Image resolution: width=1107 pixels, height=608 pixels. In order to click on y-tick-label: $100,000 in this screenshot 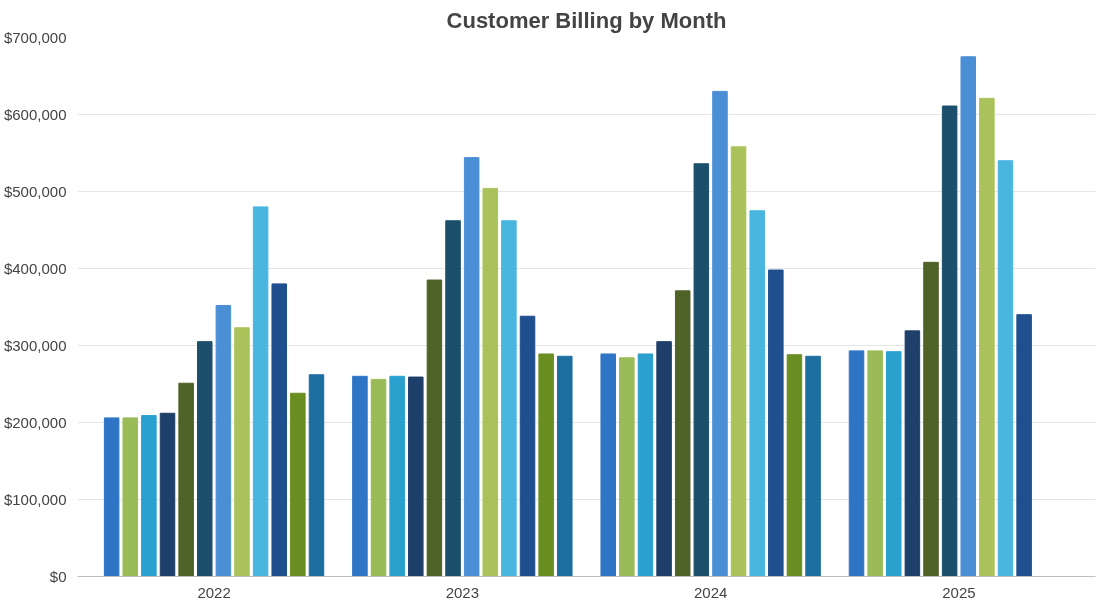, I will do `click(35, 499)`.